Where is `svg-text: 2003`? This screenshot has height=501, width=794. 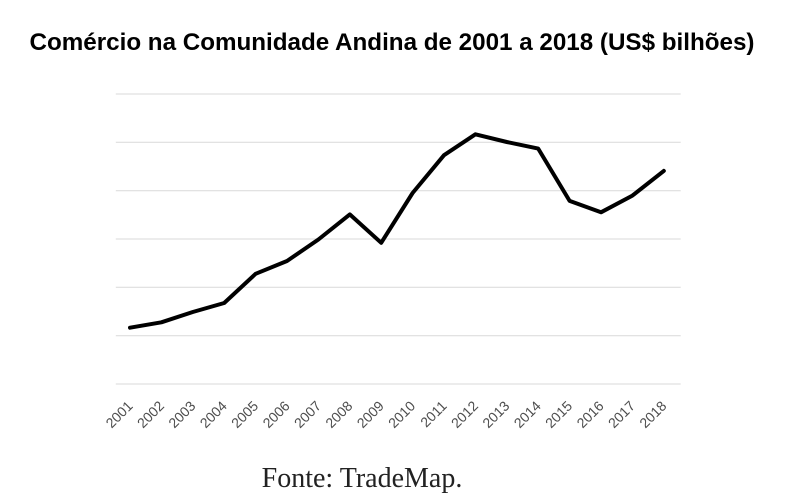 svg-text: 2003 is located at coordinates (181, 413).